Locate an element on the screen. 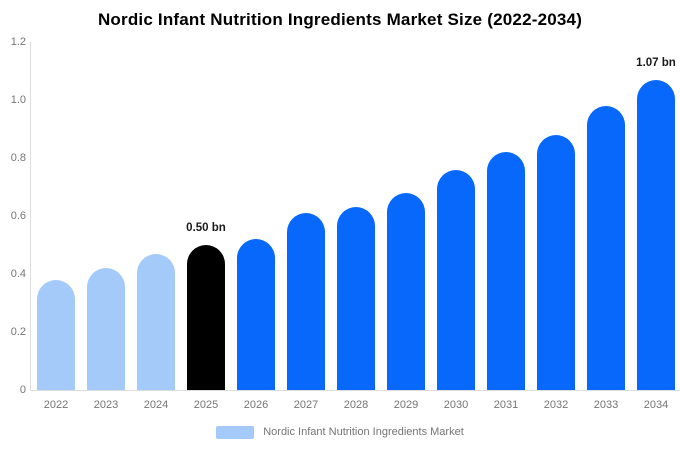  x-tick-label-2032: 2032 is located at coordinates (556, 405).